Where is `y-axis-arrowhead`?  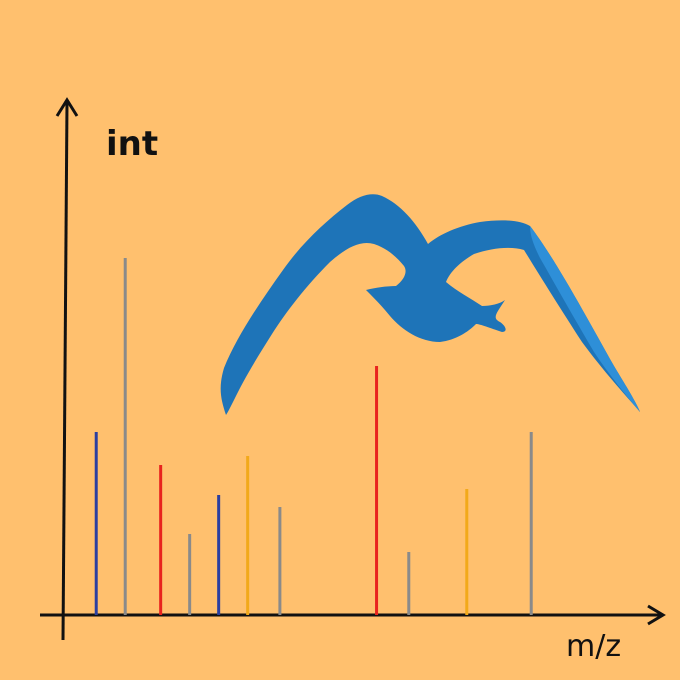
y-axis-arrowhead is located at coordinates (67, 107).